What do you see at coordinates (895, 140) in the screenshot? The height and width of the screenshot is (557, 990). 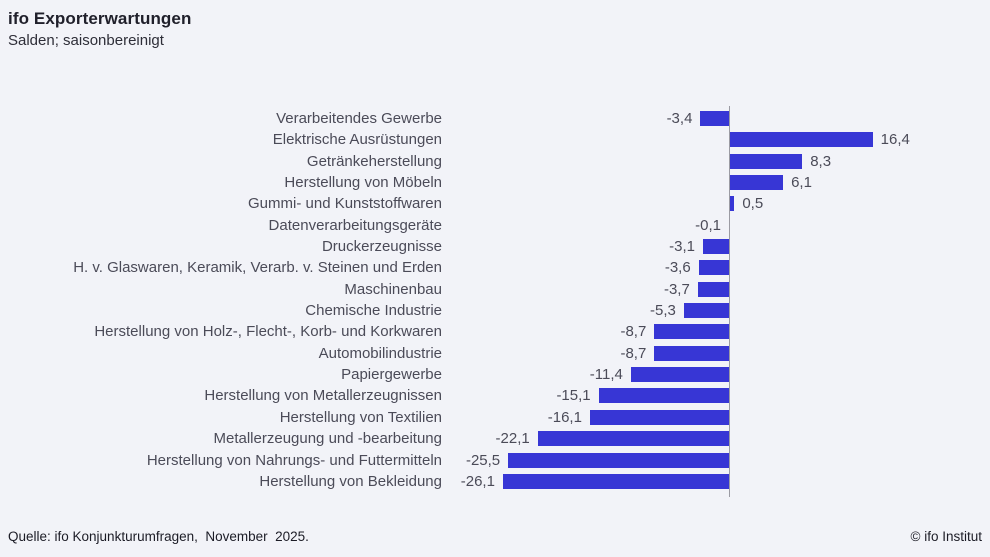 I see `value-label: 16,4` at bounding box center [895, 140].